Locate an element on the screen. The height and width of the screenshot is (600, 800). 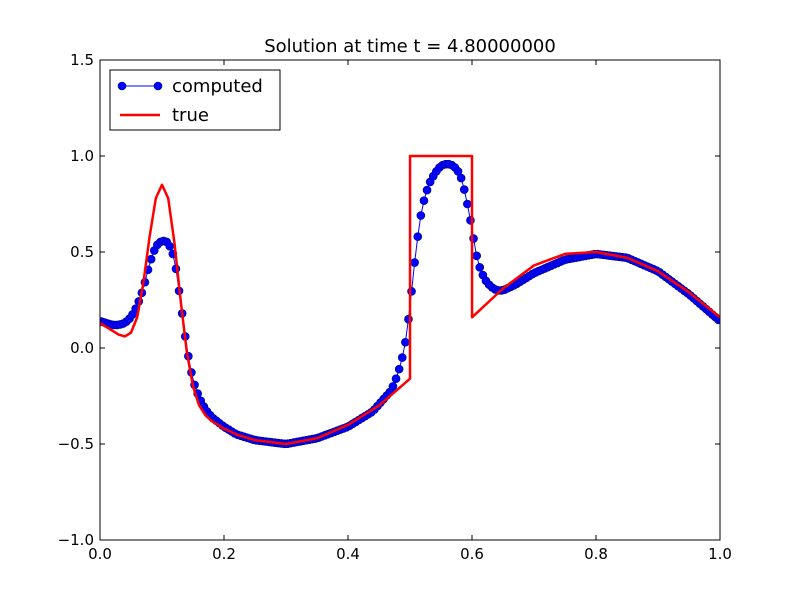
x-tick-label: 1.0 is located at coordinates (720, 554).